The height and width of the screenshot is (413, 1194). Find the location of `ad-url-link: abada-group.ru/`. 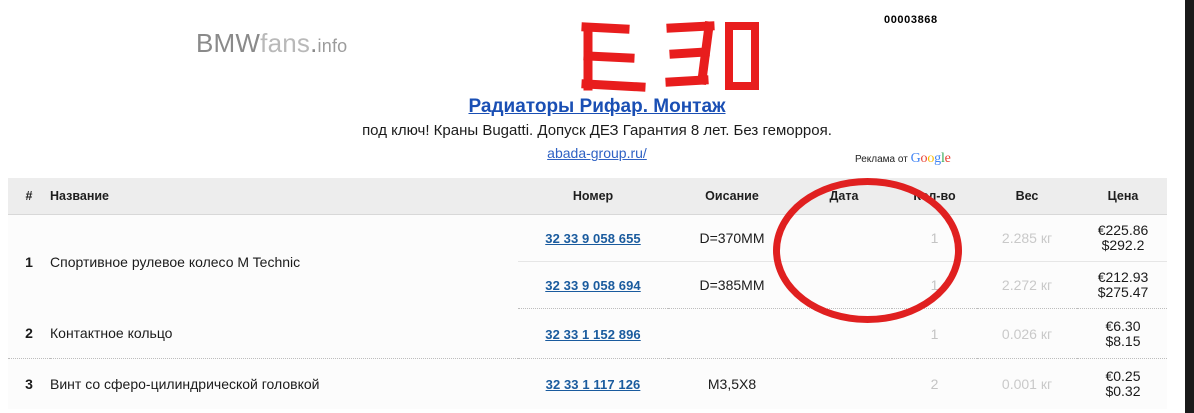

ad-url-link: abada-group.ru/ is located at coordinates (597, 153).